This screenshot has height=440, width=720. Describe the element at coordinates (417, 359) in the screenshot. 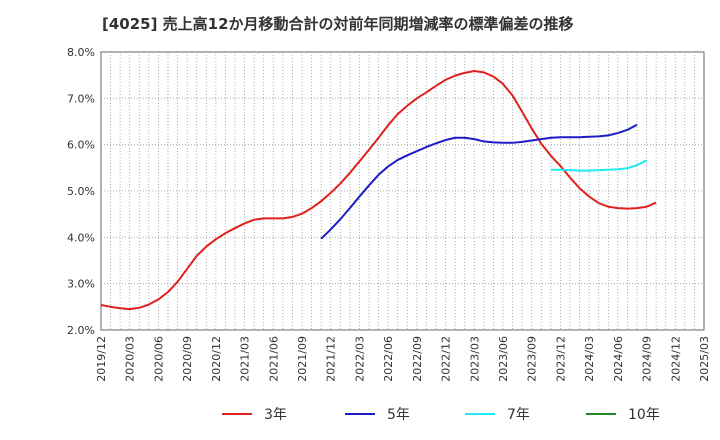

I see `x-tick-label: 2022/09` at that location.